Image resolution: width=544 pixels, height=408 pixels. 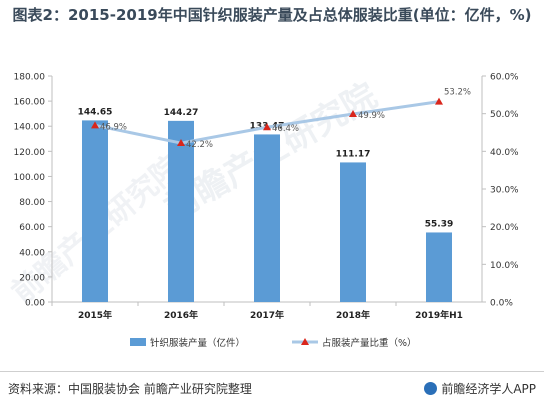 What do you see at coordinates (30, 153) in the screenshot?
I see `y-left-tick-label: 120.00` at bounding box center [30, 153].